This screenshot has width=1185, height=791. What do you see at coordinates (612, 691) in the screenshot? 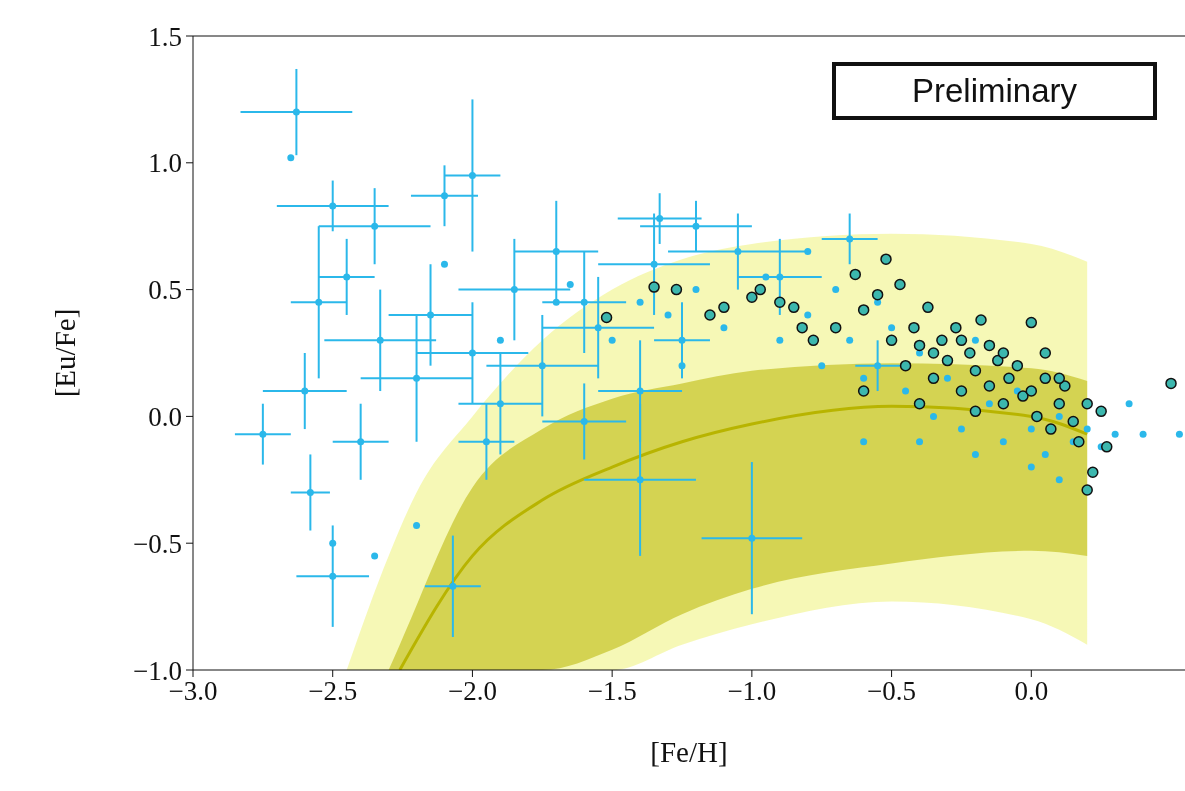
I see `x-tick-label: −1.5` at bounding box center [612, 691].